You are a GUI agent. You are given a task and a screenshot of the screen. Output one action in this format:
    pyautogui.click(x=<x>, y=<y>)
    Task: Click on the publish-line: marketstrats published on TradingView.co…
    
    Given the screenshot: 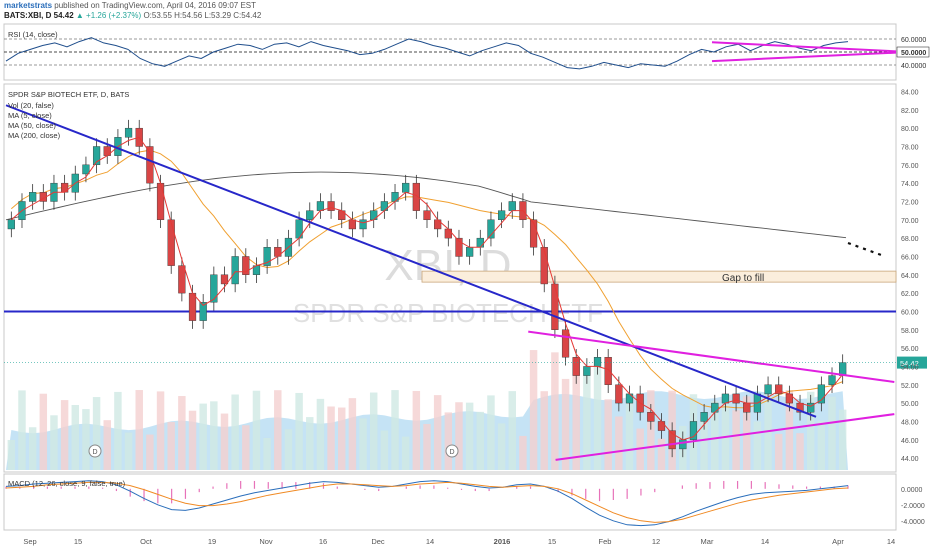 What is the action you would take?
    pyautogui.click(x=130, y=5)
    